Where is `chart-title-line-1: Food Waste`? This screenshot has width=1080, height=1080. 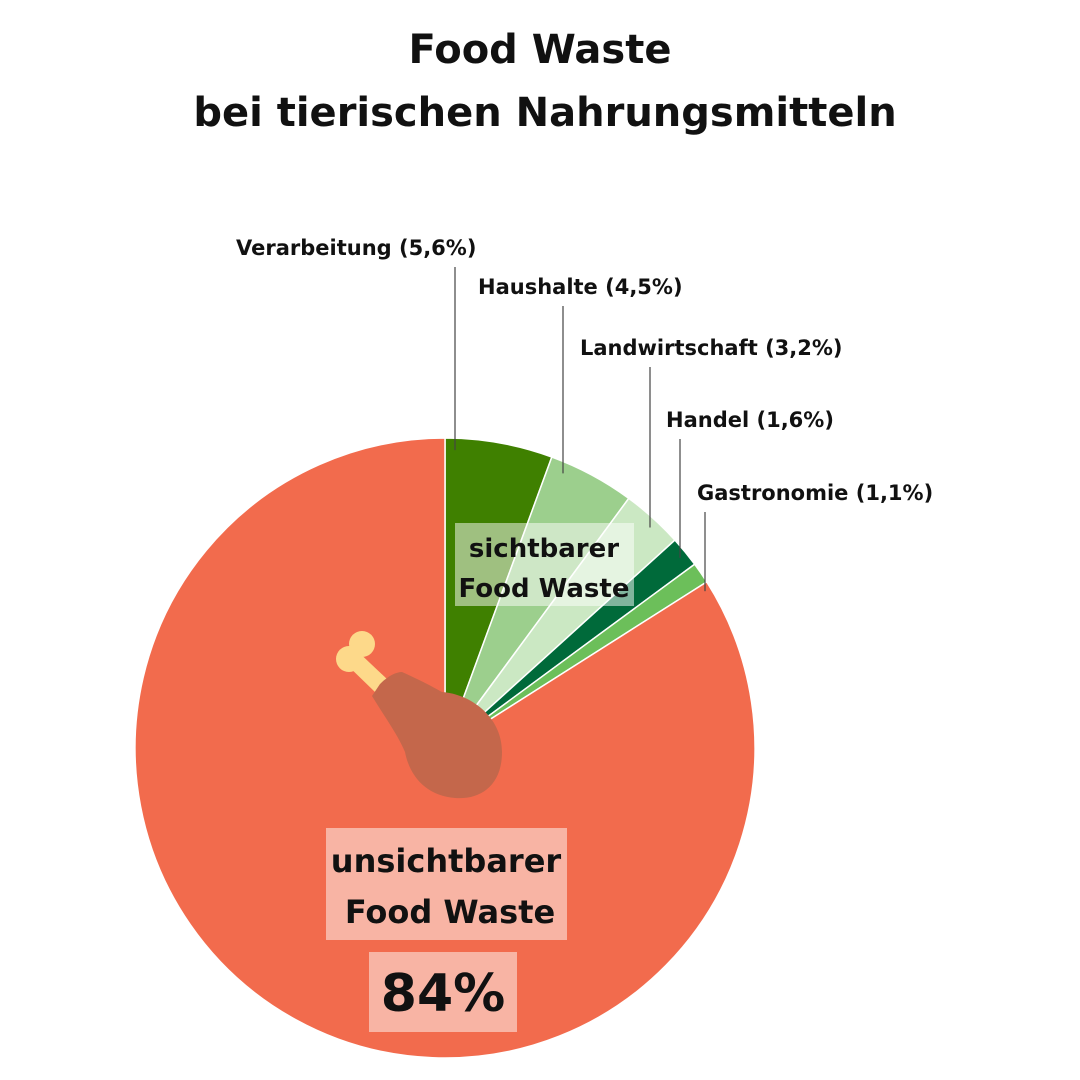
chart-title-line-1: Food Waste is located at coordinates (540, 50).